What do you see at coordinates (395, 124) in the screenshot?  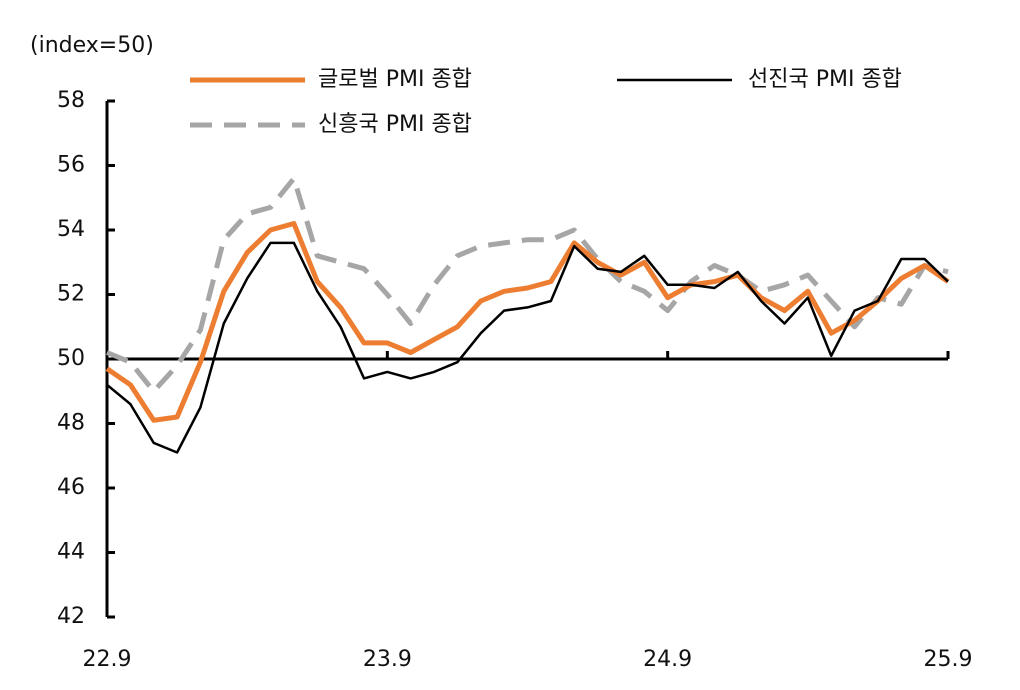 I see `legend-label: 신흥국 PMI 종합` at bounding box center [395, 124].